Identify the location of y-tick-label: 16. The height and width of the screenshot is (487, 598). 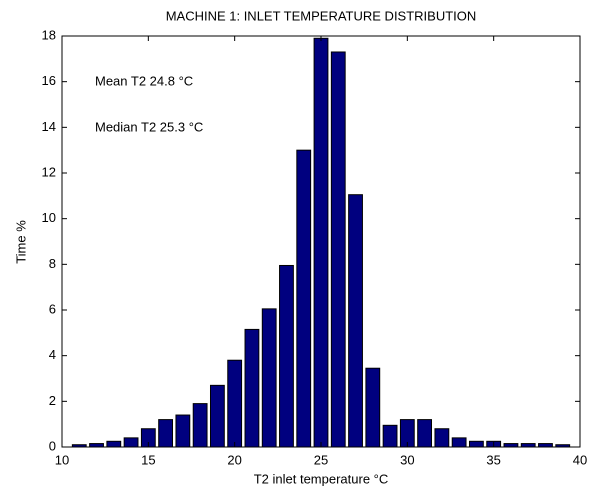
(49, 80).